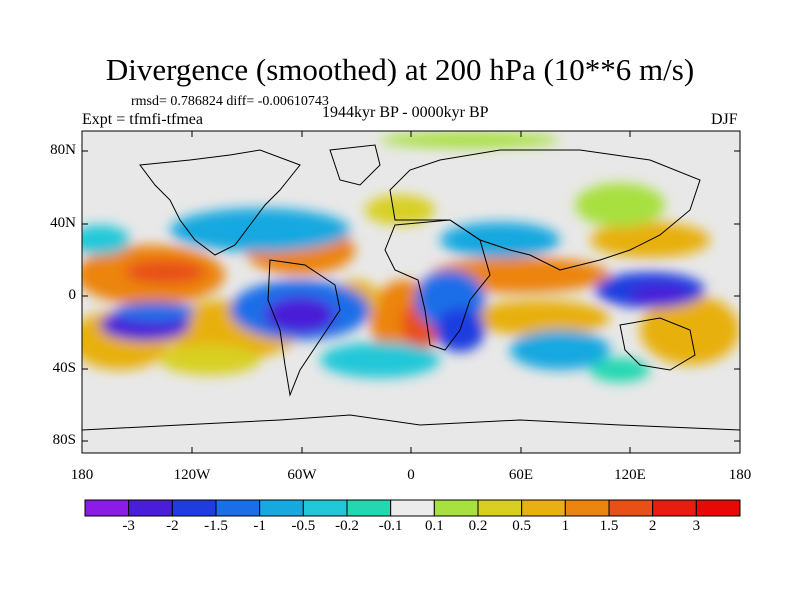  What do you see at coordinates (230, 101) in the screenshot?
I see `stats-line: rmsd= 0.786824 diff= -0.00610743` at bounding box center [230, 101].